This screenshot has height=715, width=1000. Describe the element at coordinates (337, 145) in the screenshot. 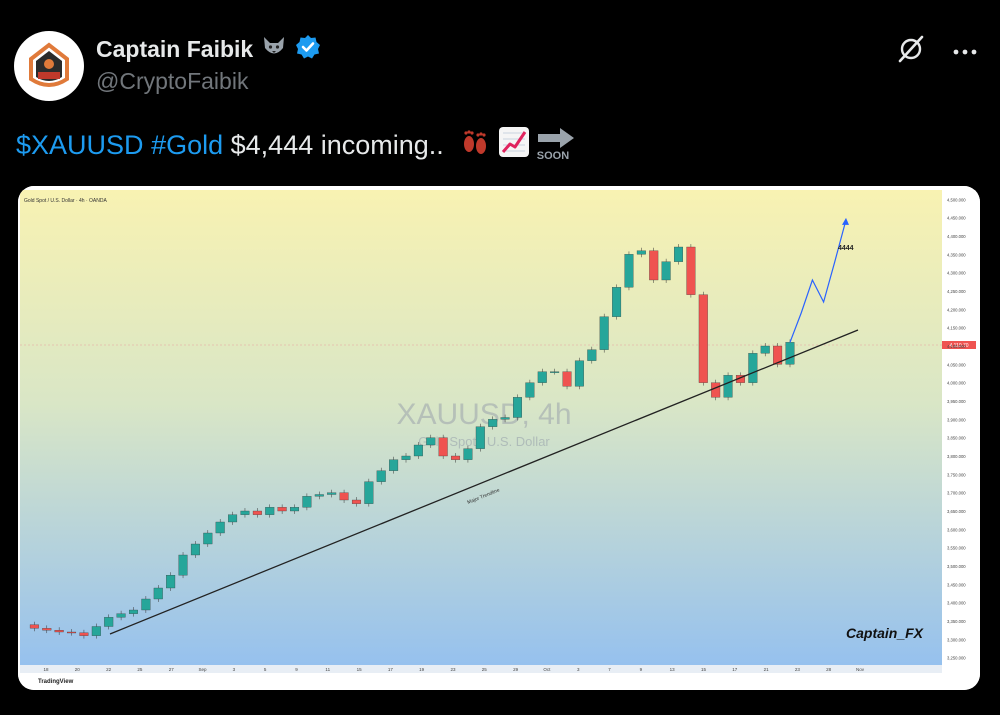

I see `tweet-body: $4,444 incoming..` at that location.